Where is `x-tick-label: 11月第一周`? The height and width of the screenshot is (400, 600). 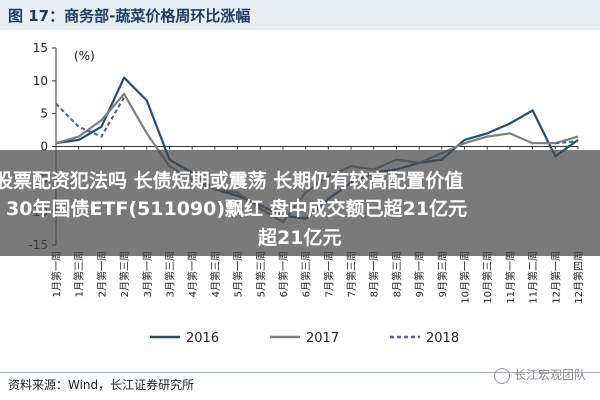
x-tick-label: 11月第一周 is located at coordinates (510, 277).